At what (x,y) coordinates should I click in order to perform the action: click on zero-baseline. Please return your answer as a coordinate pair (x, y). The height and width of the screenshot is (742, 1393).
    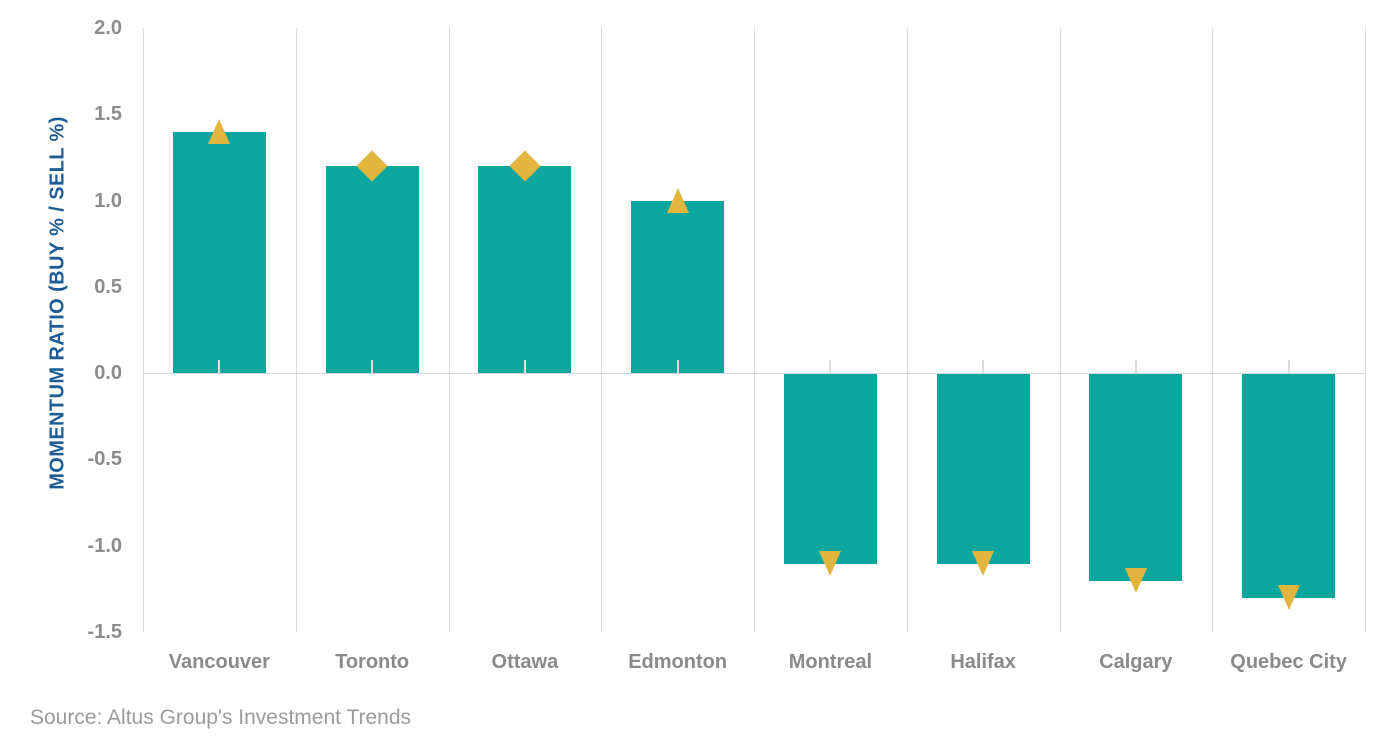
    Looking at the image, I should click on (754, 374).